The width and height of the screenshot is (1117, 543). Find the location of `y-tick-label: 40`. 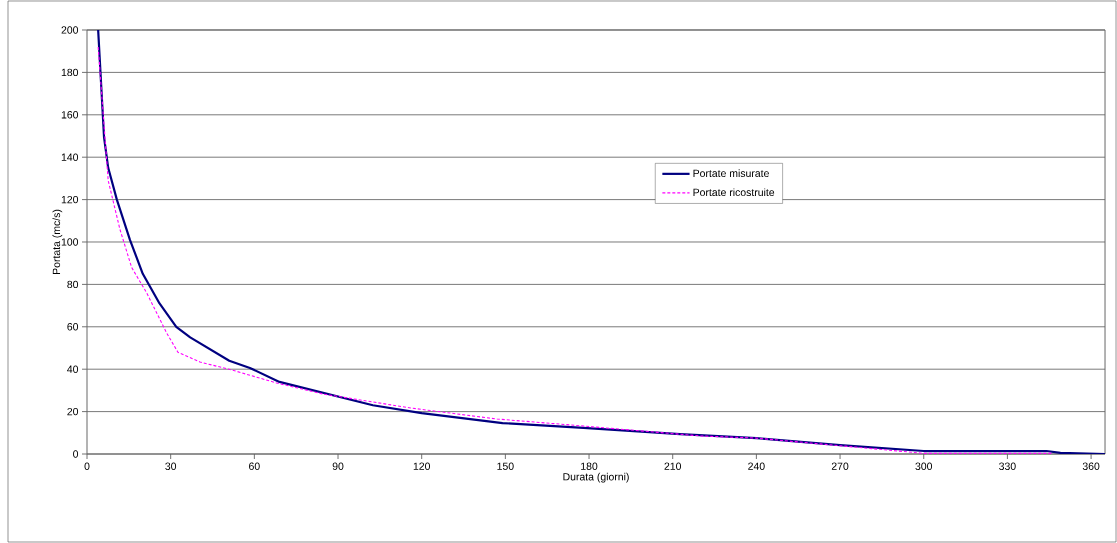

y-tick-label: 40 is located at coordinates (73, 369).